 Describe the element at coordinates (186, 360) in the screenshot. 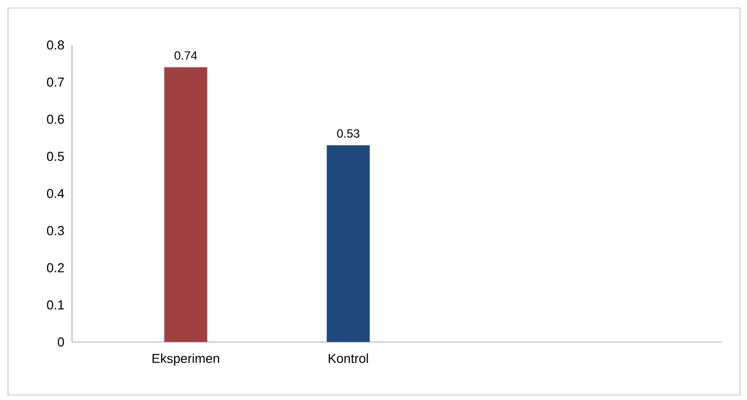

I see `x-tick-label: Eksperimen` at that location.